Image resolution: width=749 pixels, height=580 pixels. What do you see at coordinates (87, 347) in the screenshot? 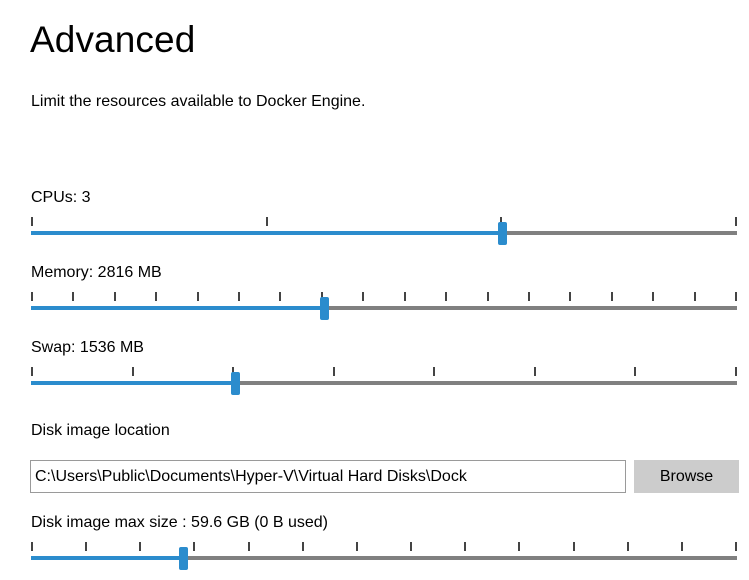
I see `swap-label: Swap: 1536 MB` at bounding box center [87, 347].